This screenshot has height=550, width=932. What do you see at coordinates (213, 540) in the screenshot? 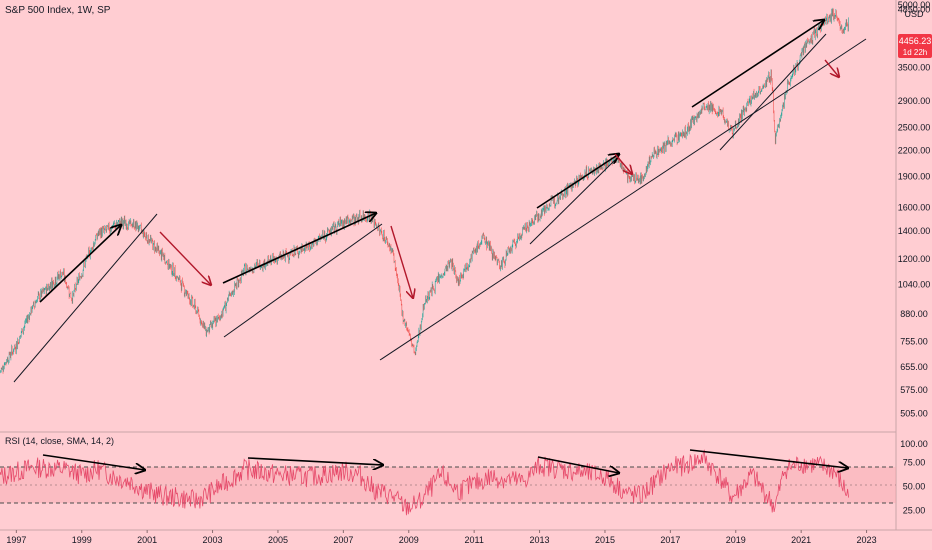
I see `time-tick-label: 2003` at bounding box center [213, 540].